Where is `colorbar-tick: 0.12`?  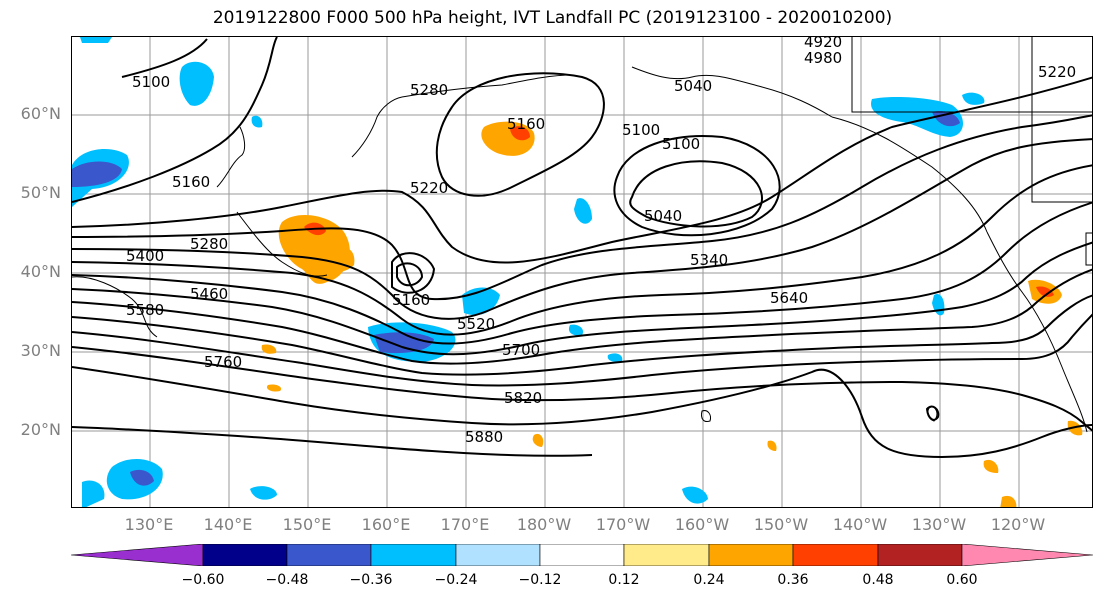 colorbar-tick: 0.12 is located at coordinates (624, 580).